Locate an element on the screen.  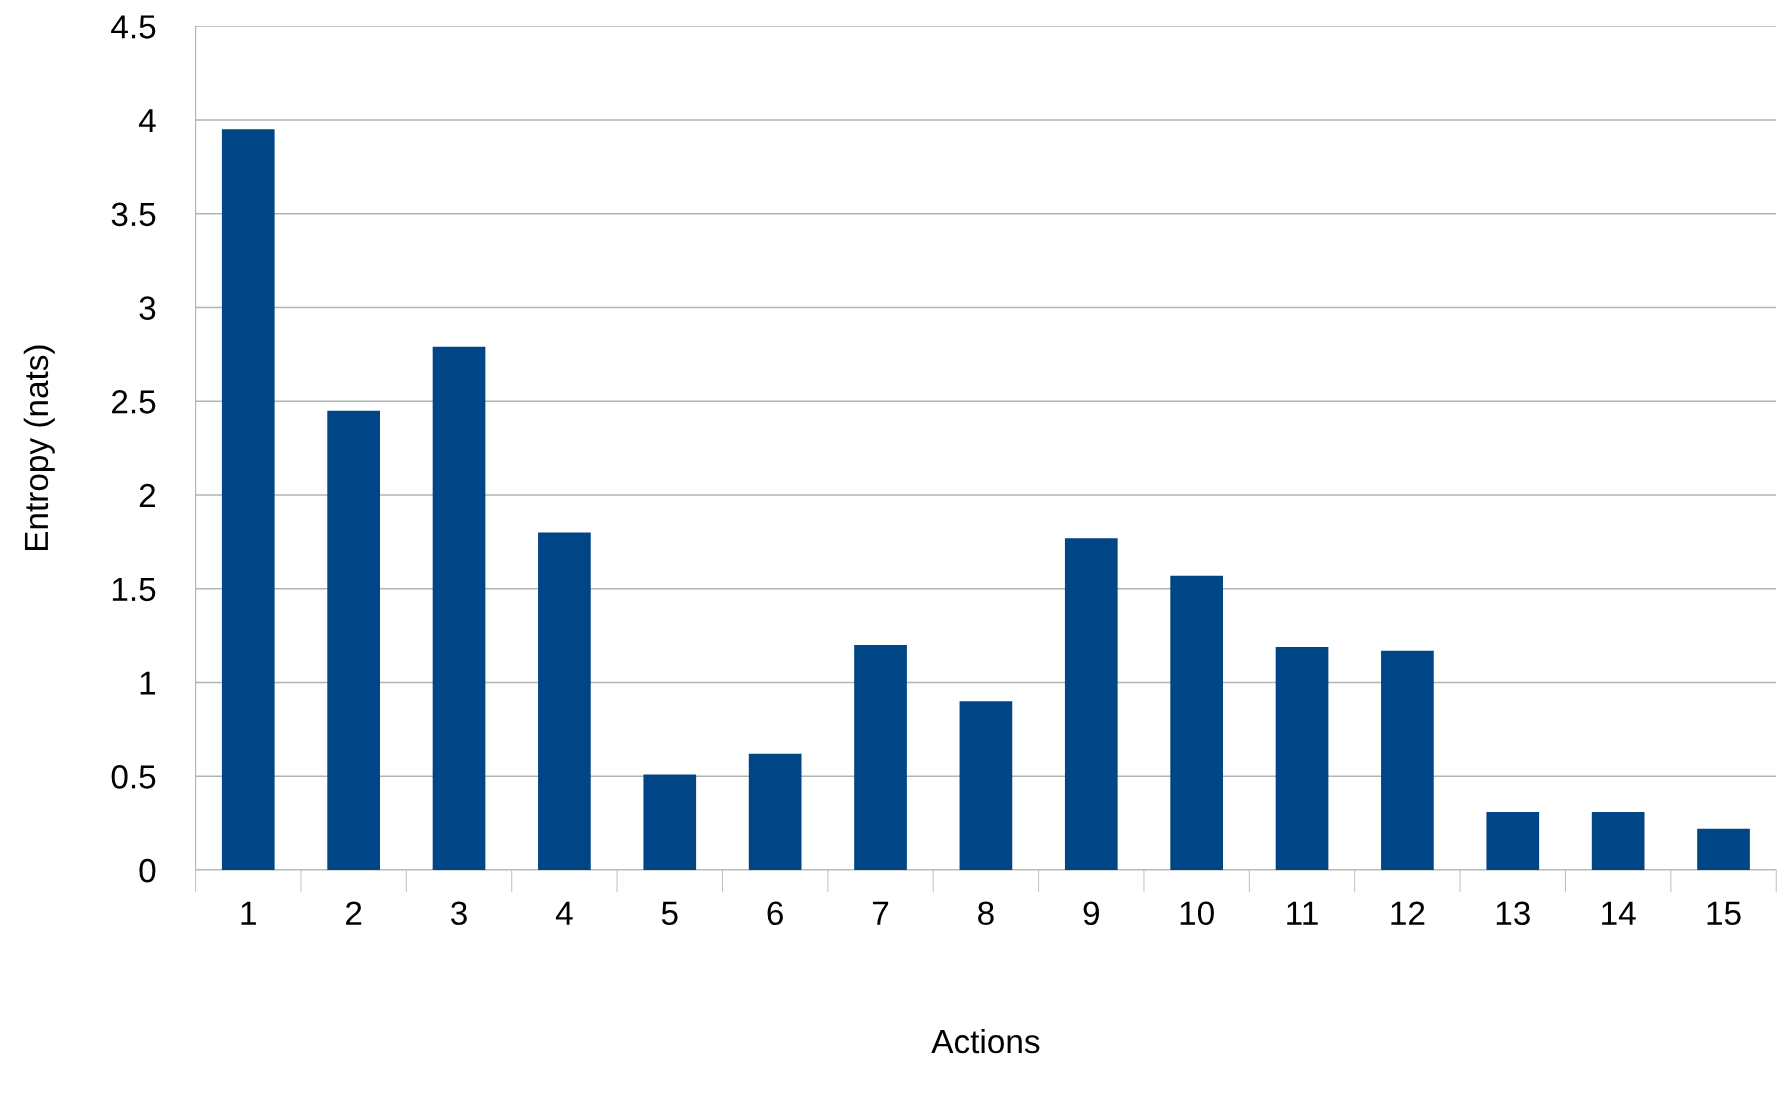
x-axis-title: Actions is located at coordinates (985, 1041).